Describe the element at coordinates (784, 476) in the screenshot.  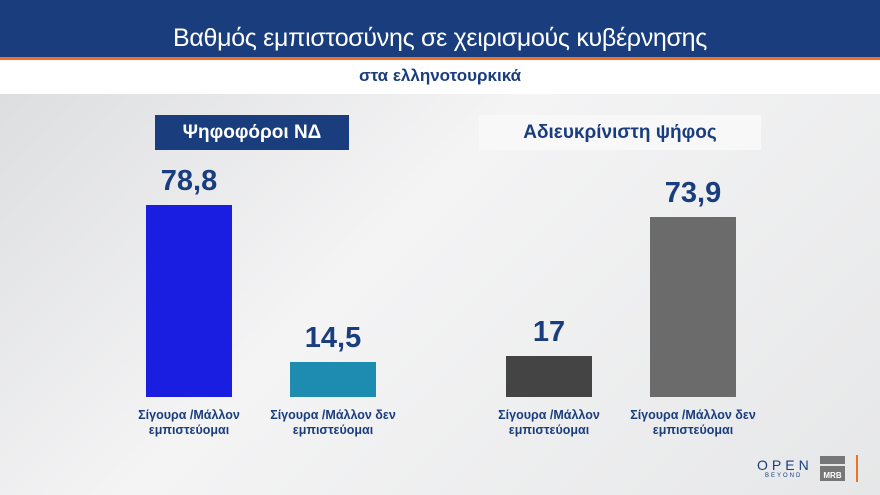
I see `open-logo-sub: BEYOND` at that location.